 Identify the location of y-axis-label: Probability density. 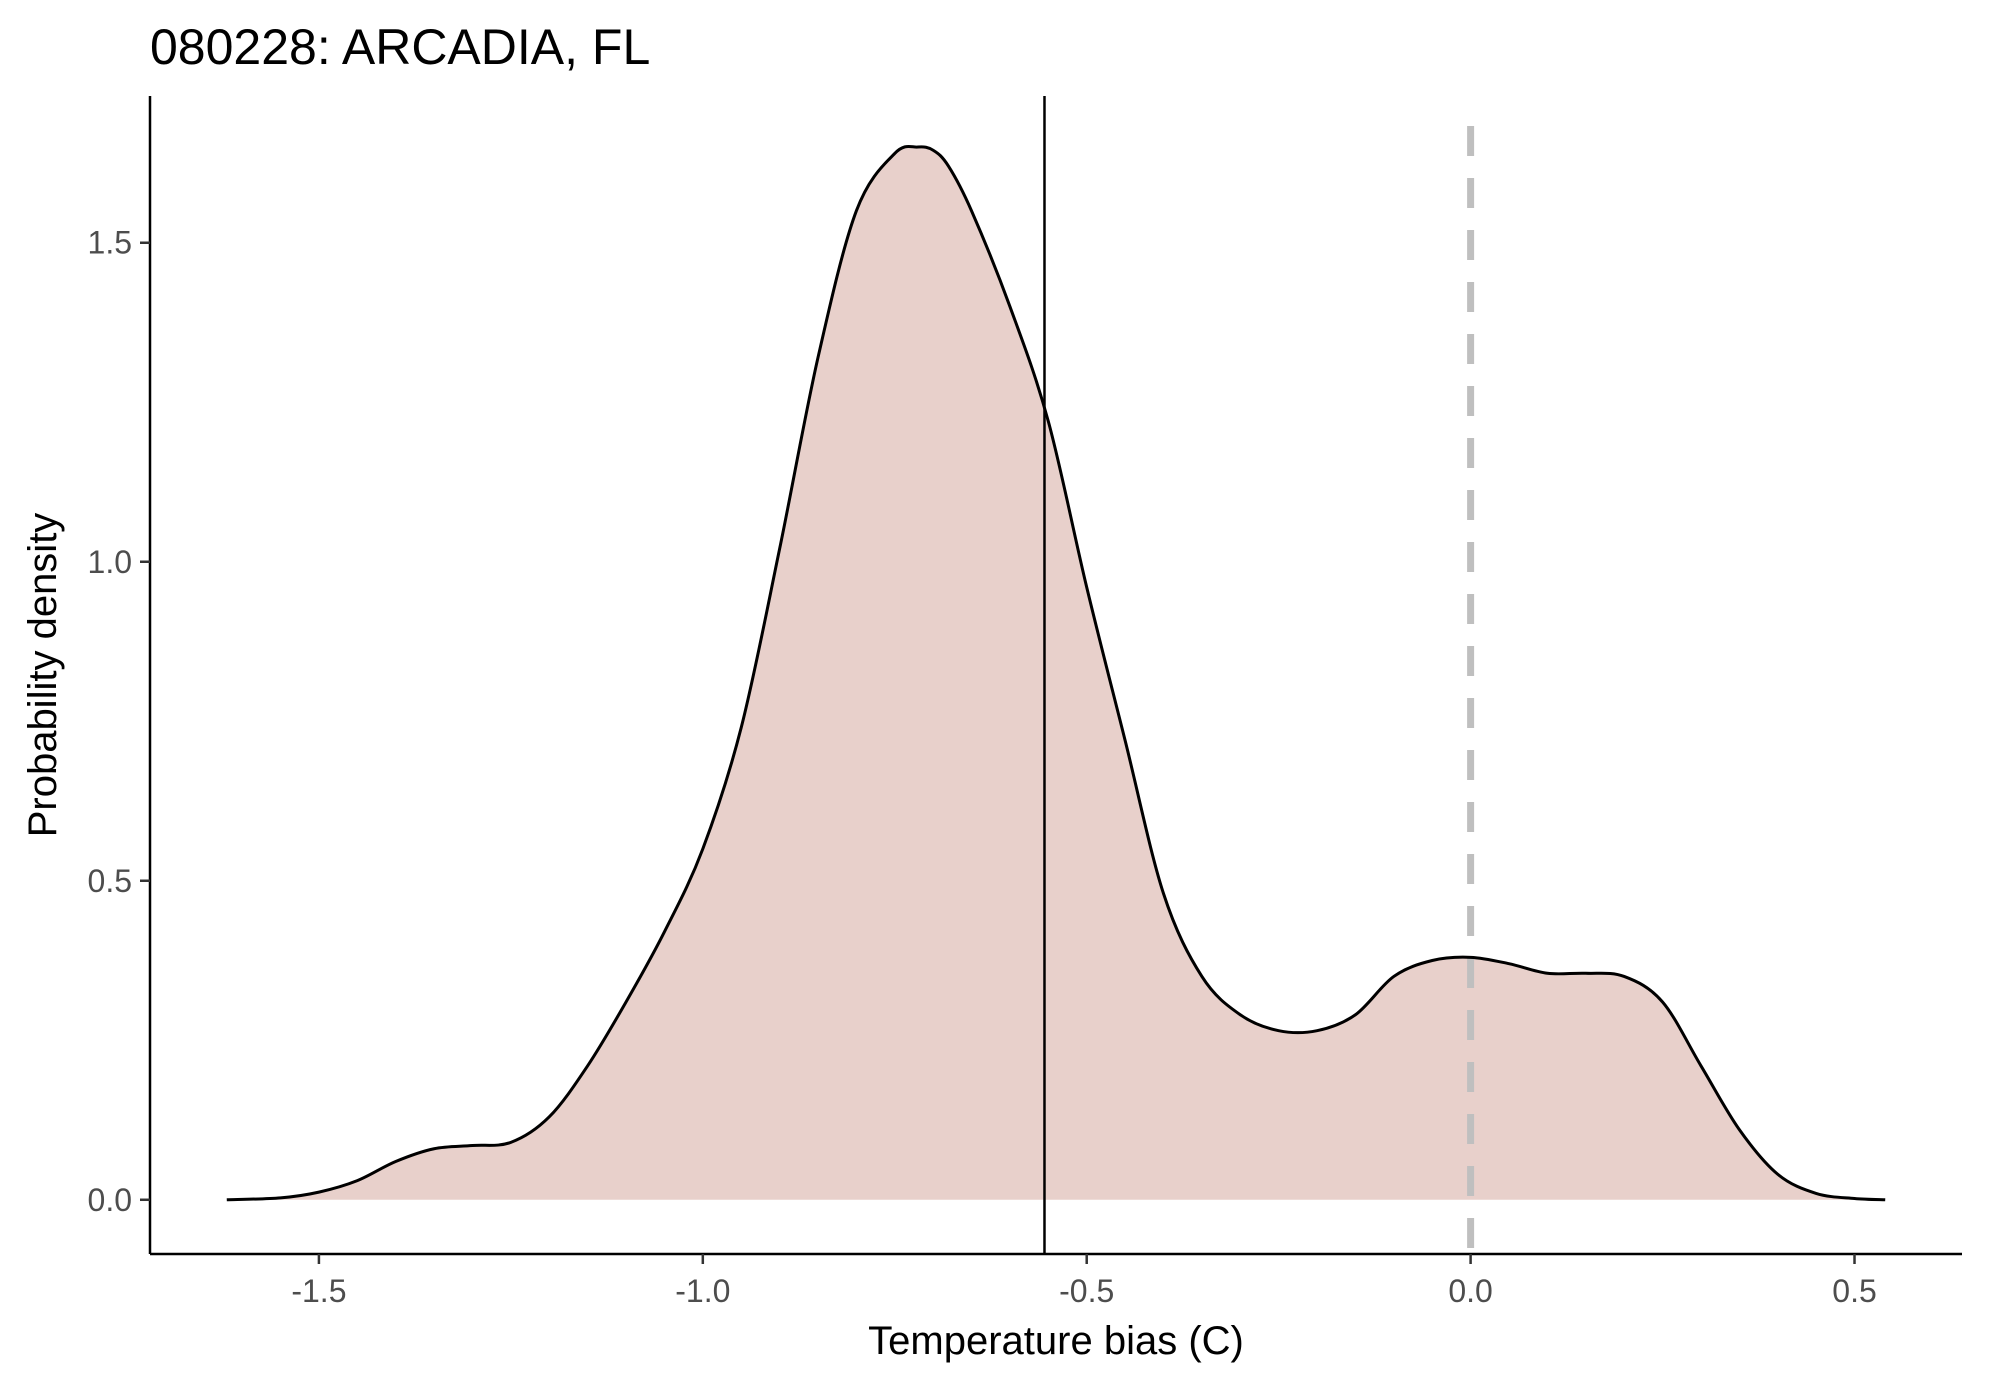
(43, 675).